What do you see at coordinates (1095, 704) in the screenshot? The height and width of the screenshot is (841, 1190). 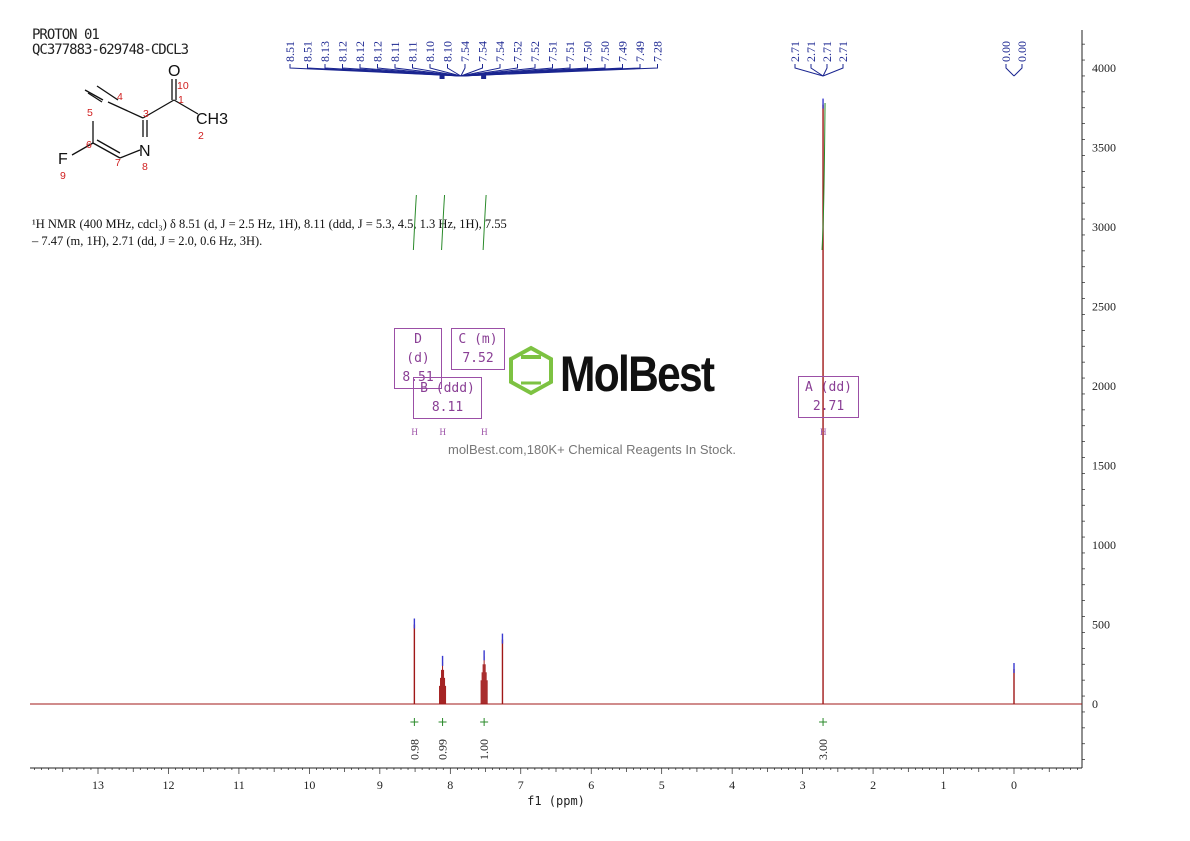 I see `y-tick-label: 0` at bounding box center [1095, 704].